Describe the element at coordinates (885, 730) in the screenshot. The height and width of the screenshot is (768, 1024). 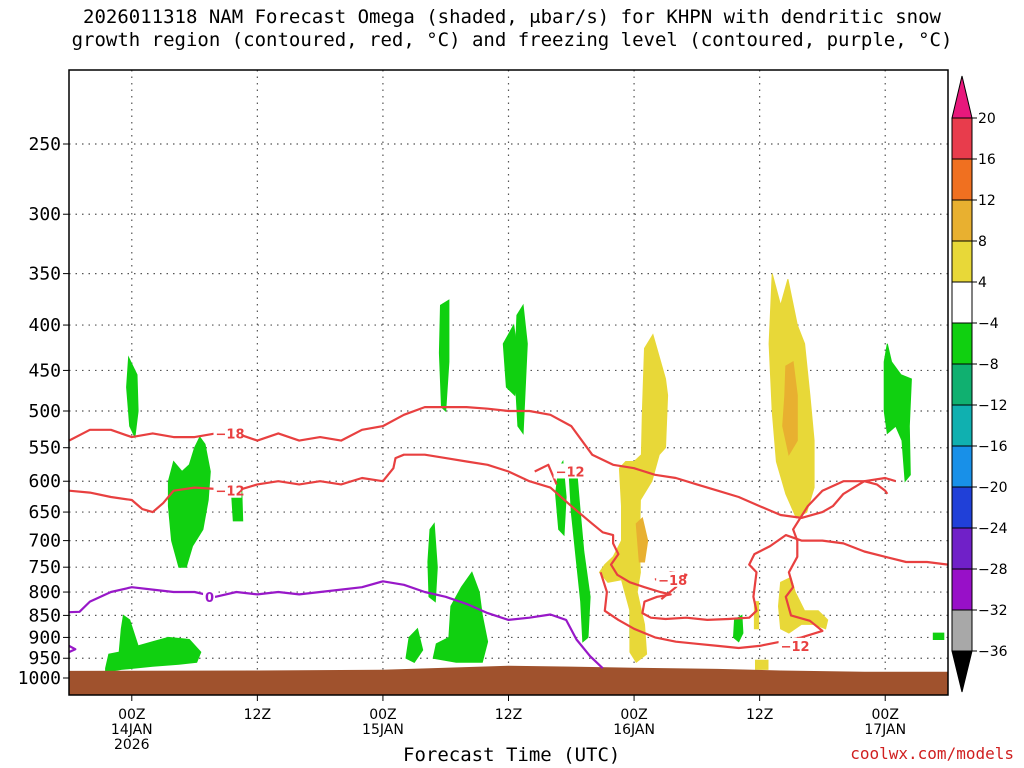
I see `x-tick-label-6-1: 17JAN` at that location.